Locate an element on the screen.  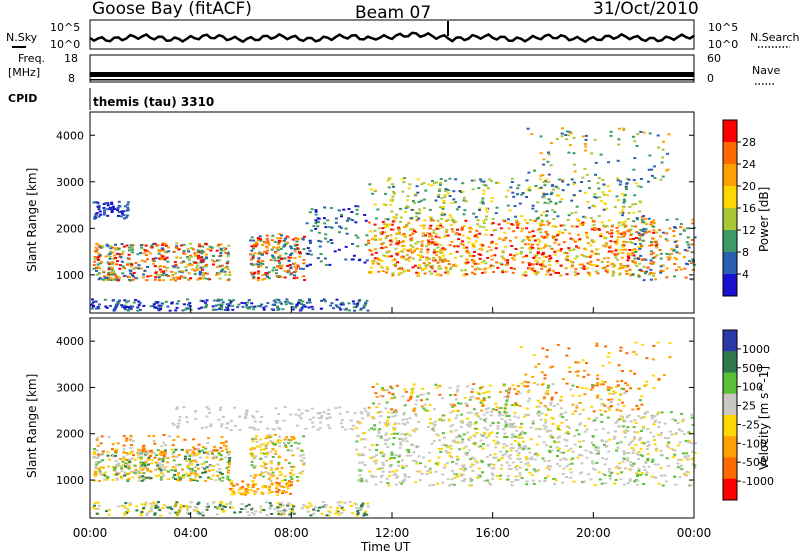
colorbar-segment is located at coordinates (730, 341).